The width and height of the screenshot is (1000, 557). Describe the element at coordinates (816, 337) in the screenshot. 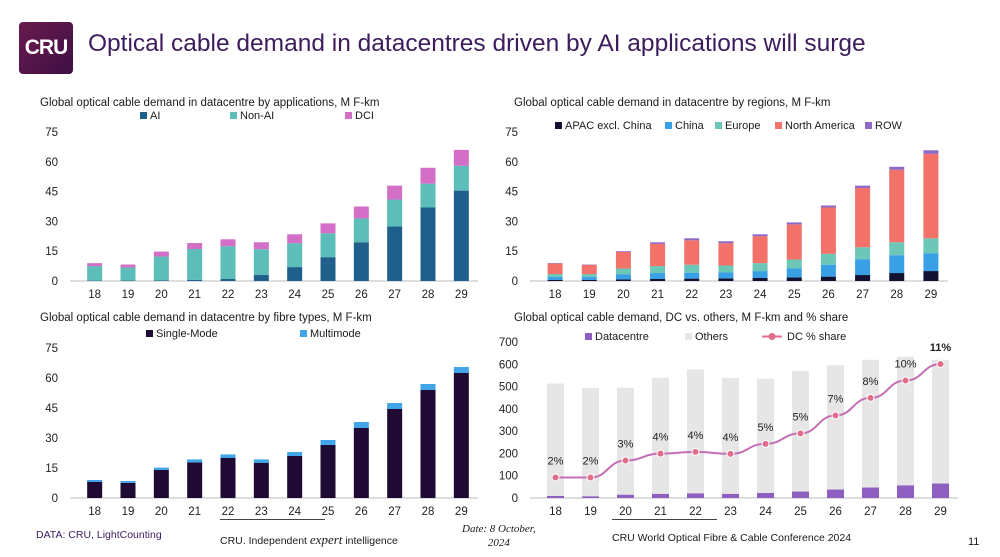

I see `legend-label: DC % share` at that location.